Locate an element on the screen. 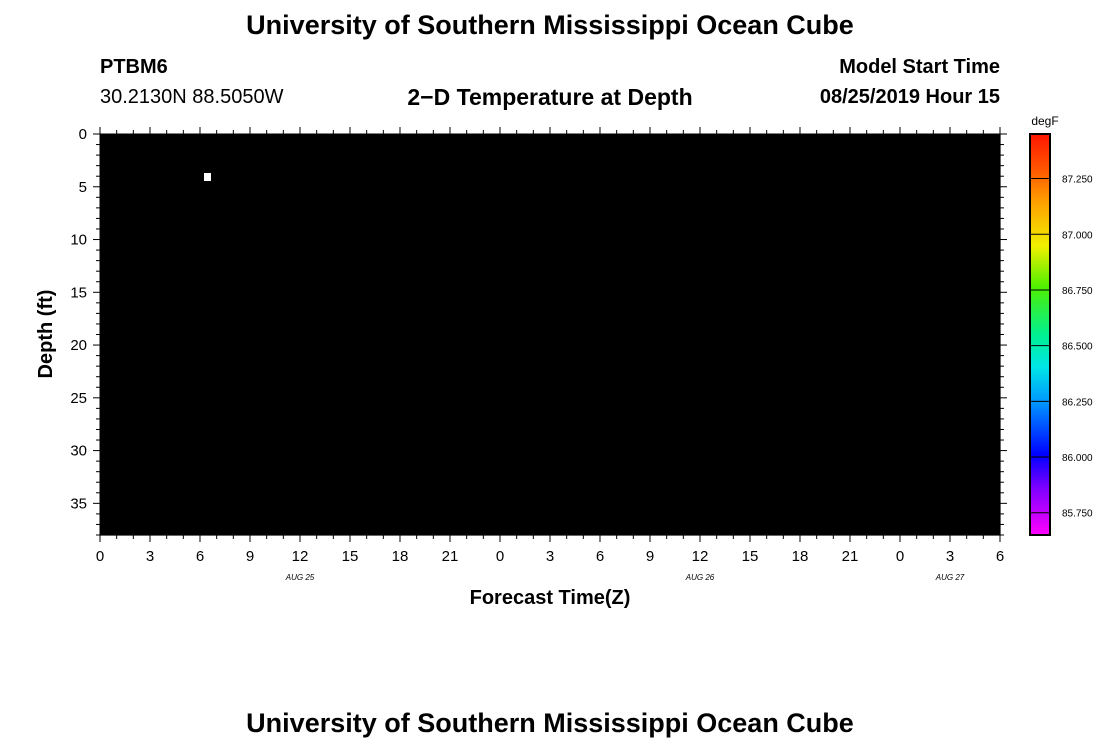  colorbar-tick-label: 86.500 is located at coordinates (1077, 347).